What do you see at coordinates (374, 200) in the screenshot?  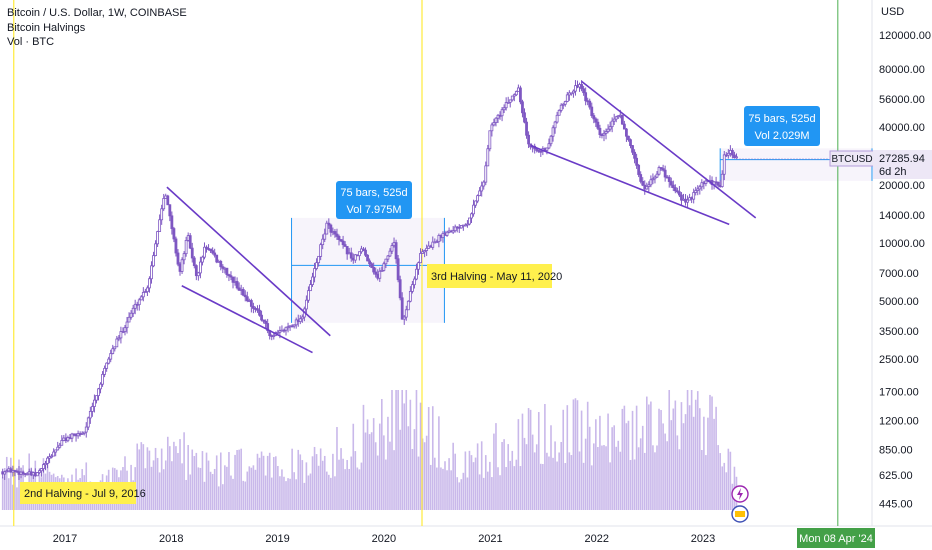 I see `range-1-callout: 75 bars, 525d Vol 7.975M` at bounding box center [374, 200].